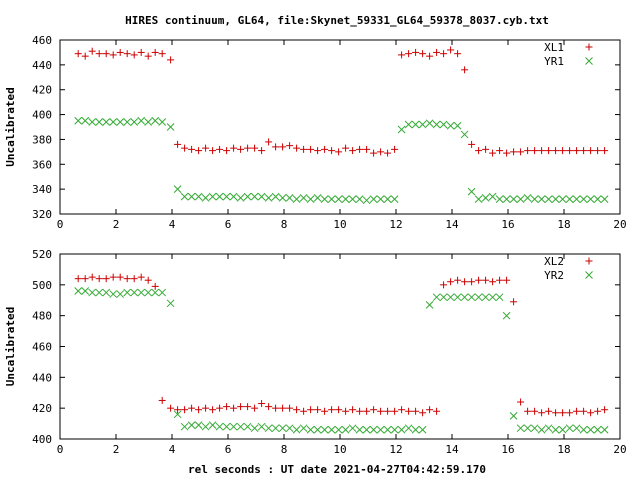 The width and height of the screenshot is (640, 480). What do you see at coordinates (42, 164) in the screenshot?
I see `y-tick-label: 360` at bounding box center [42, 164].